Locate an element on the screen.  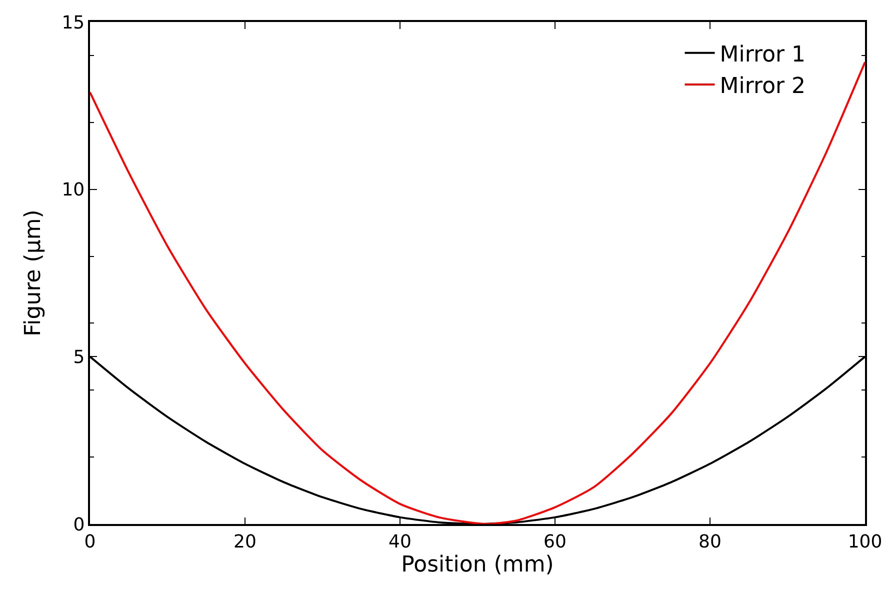
y-tick-label: 15 is located at coordinates (73, 23).